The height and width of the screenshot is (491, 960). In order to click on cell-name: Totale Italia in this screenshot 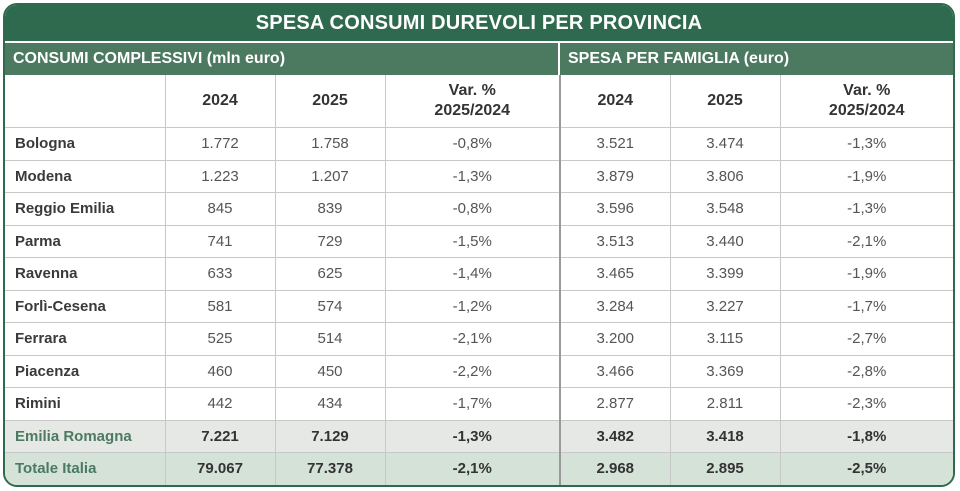, I will do `click(85, 468)`.